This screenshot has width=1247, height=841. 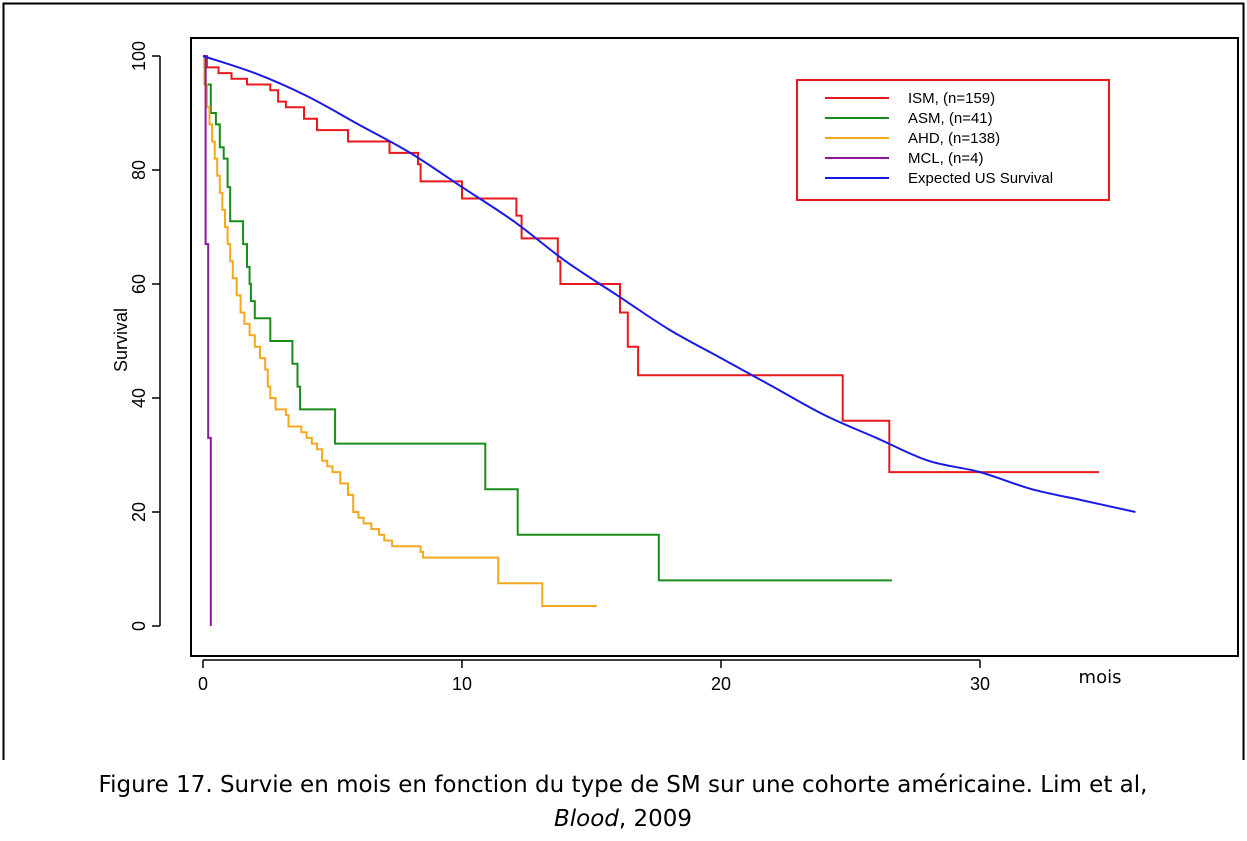 What do you see at coordinates (950, 118) in the screenshot?
I see `legend-label: ASM, (n=41)` at bounding box center [950, 118].